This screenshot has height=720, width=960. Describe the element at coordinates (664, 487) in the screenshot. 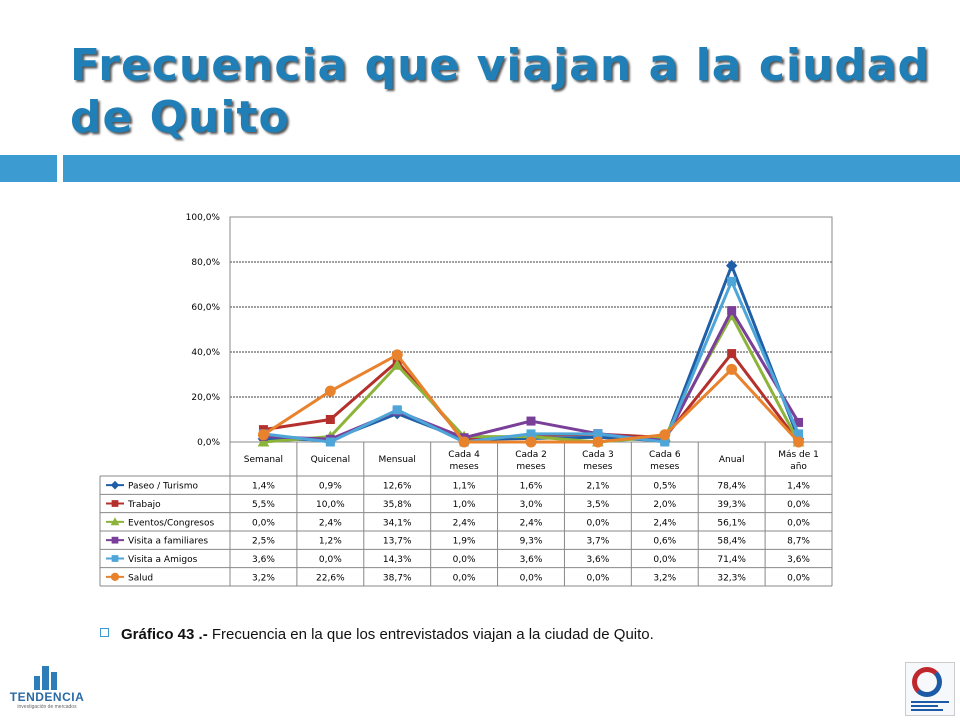

I see `table-cell-value: 0,5%` at that location.